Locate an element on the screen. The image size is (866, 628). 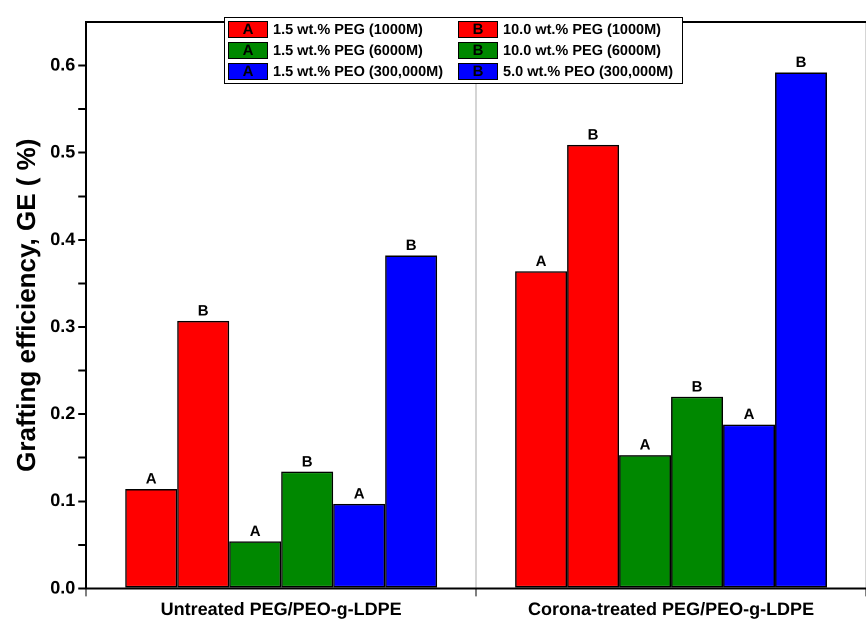
y-tick-label: 0.0 is located at coordinates (63, 587).